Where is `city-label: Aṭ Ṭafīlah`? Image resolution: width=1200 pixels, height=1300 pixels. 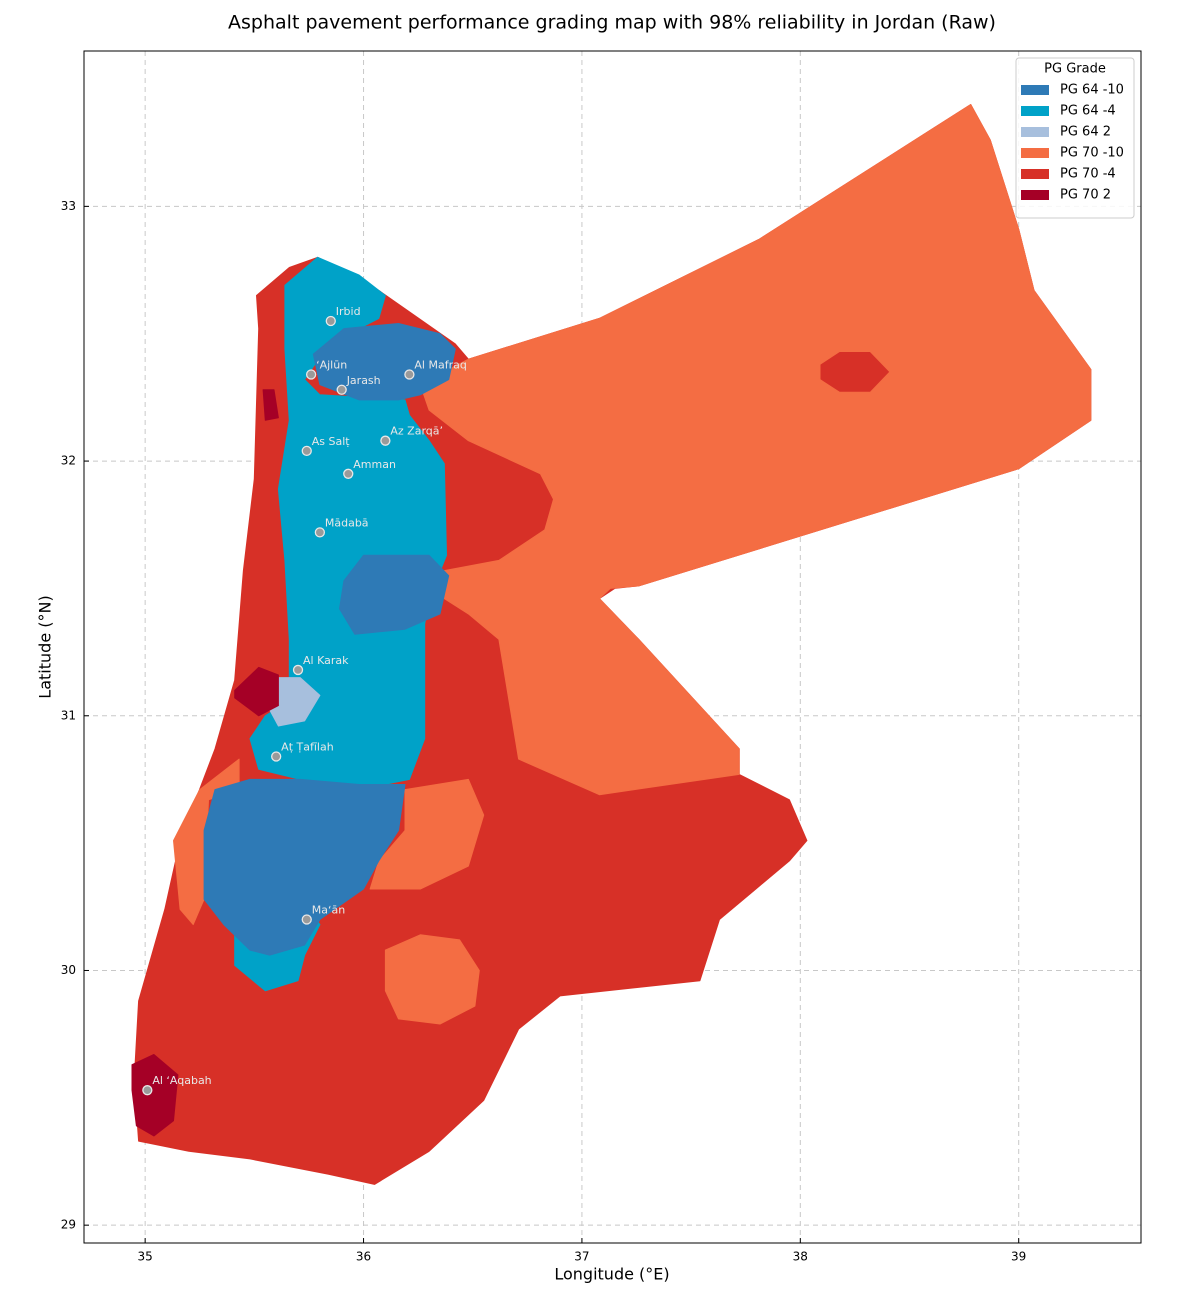 city-label: Aṭ Ṭafīlah is located at coordinates (307, 747).